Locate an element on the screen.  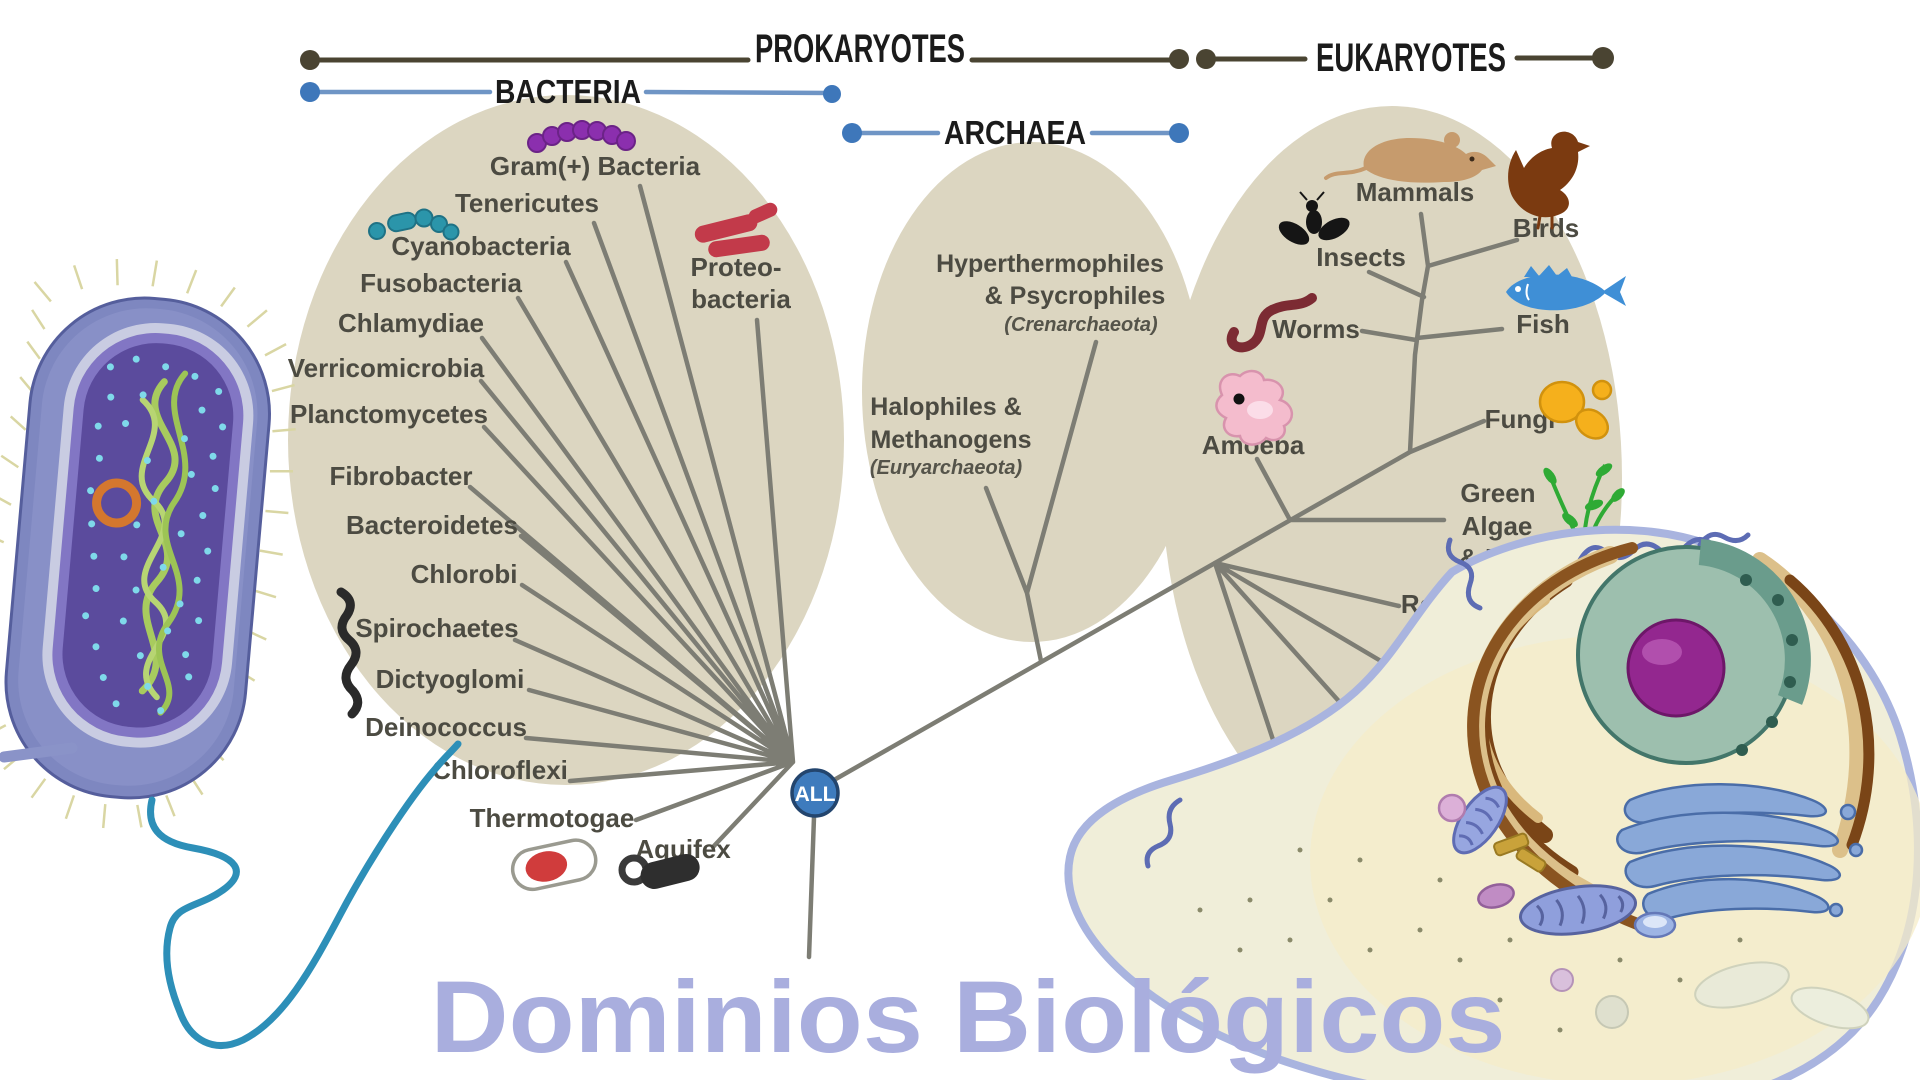
page-title: Dominios Biológicos is located at coordinates (968, 1017).